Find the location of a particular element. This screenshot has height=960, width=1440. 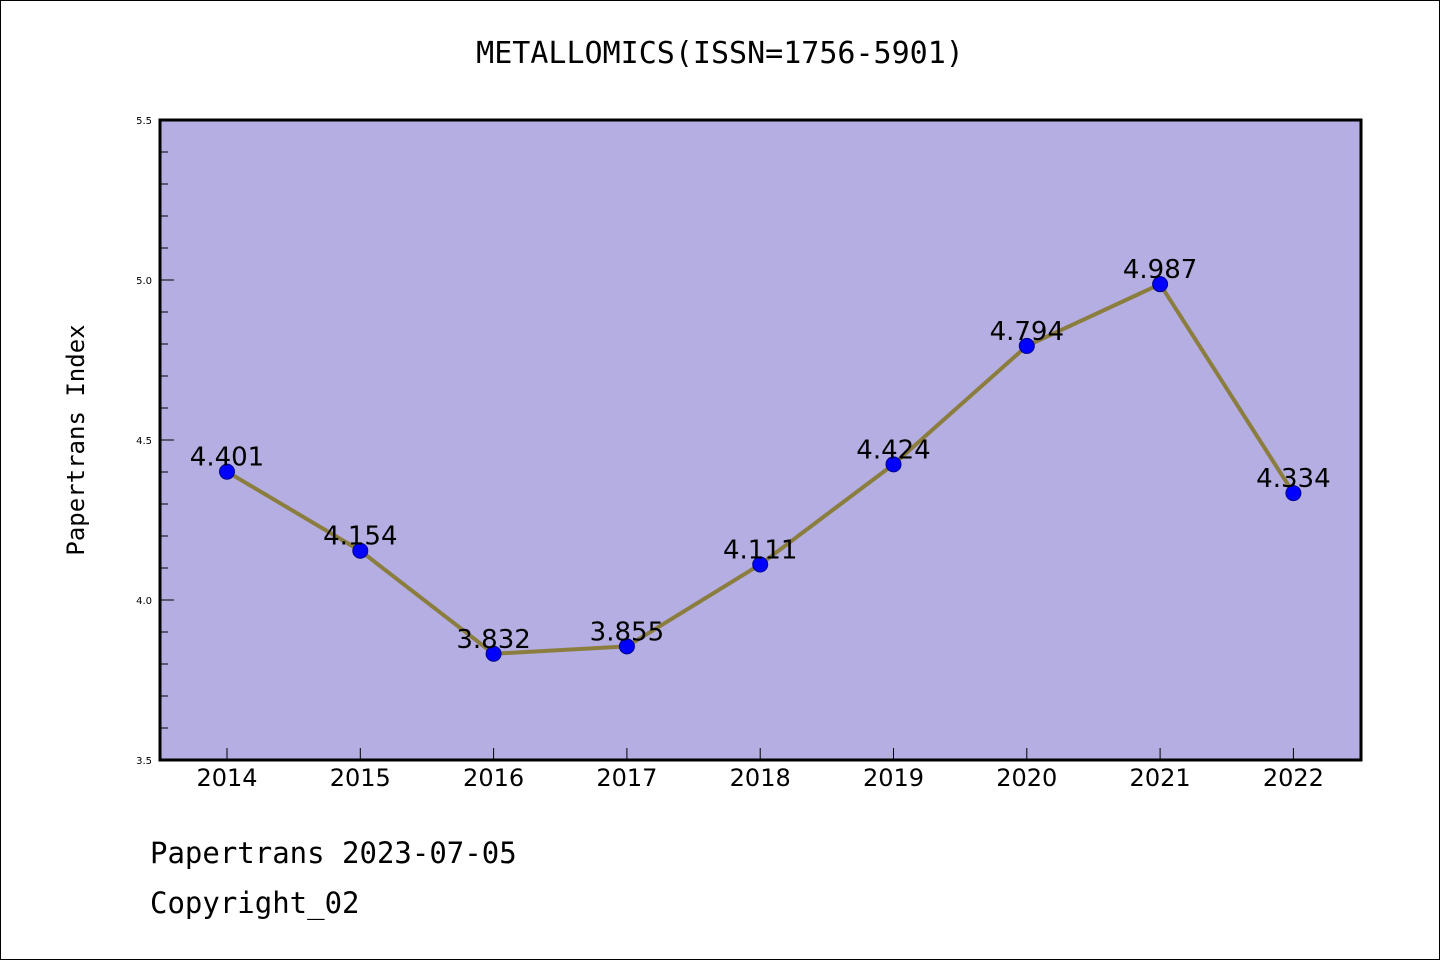

y-tick-label: 3.5 is located at coordinates (144, 761).